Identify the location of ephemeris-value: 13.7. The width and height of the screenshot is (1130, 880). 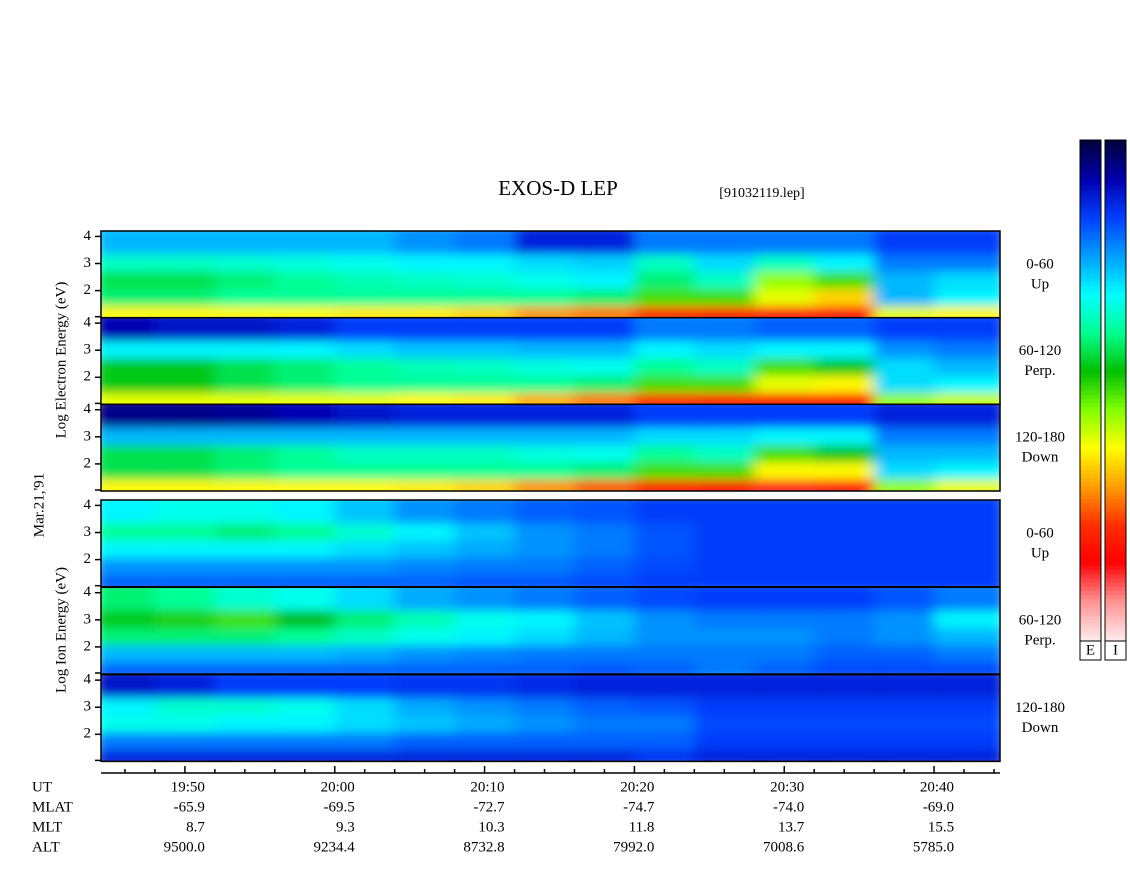
(791, 827).